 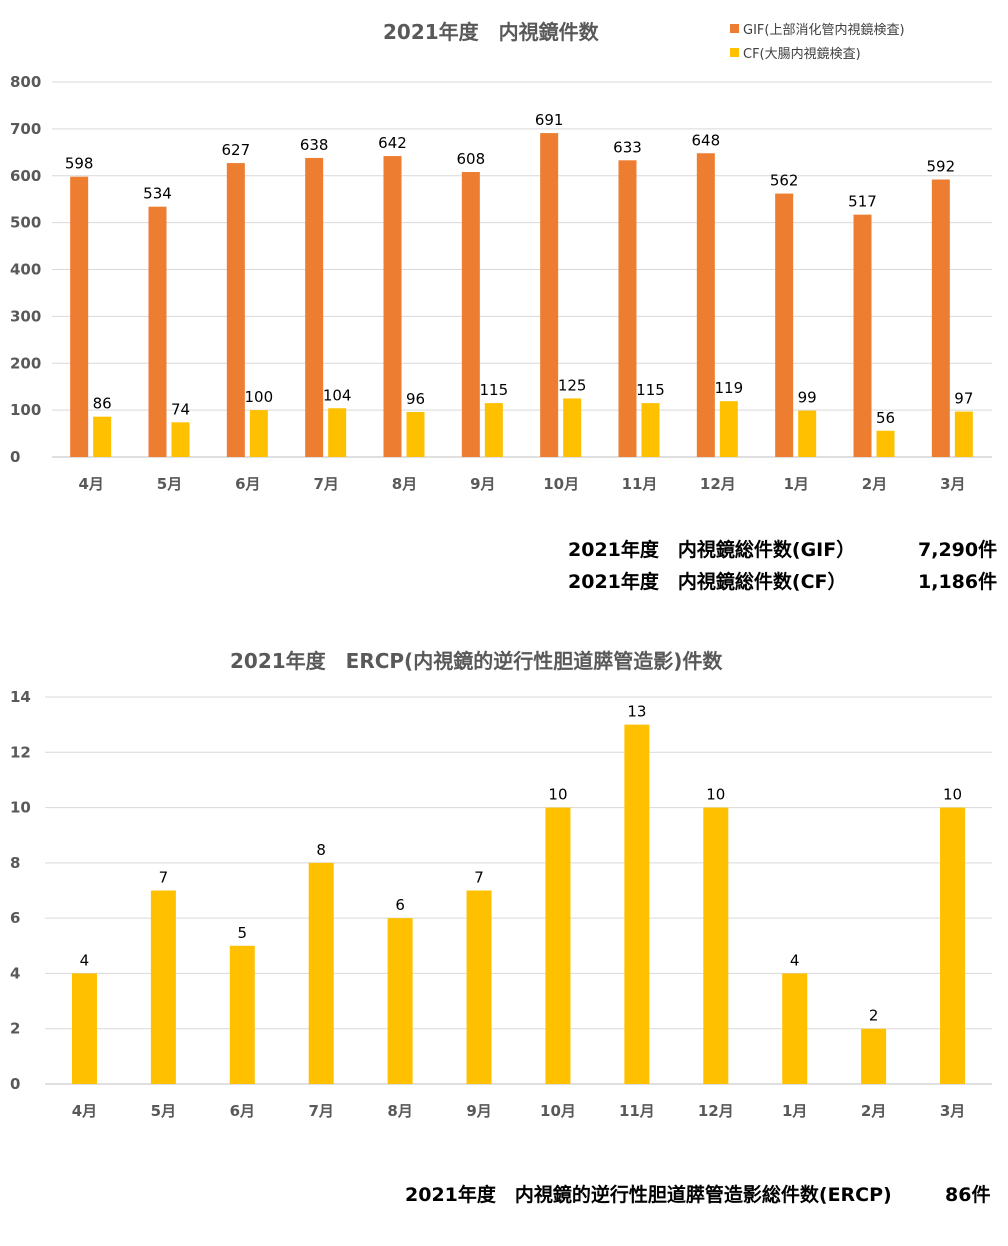 I want to click on chart2-x-tick-label: 2月, so click(x=873, y=1111).